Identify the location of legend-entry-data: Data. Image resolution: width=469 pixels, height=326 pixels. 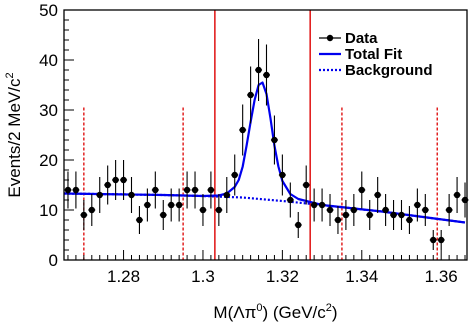
(348, 38).